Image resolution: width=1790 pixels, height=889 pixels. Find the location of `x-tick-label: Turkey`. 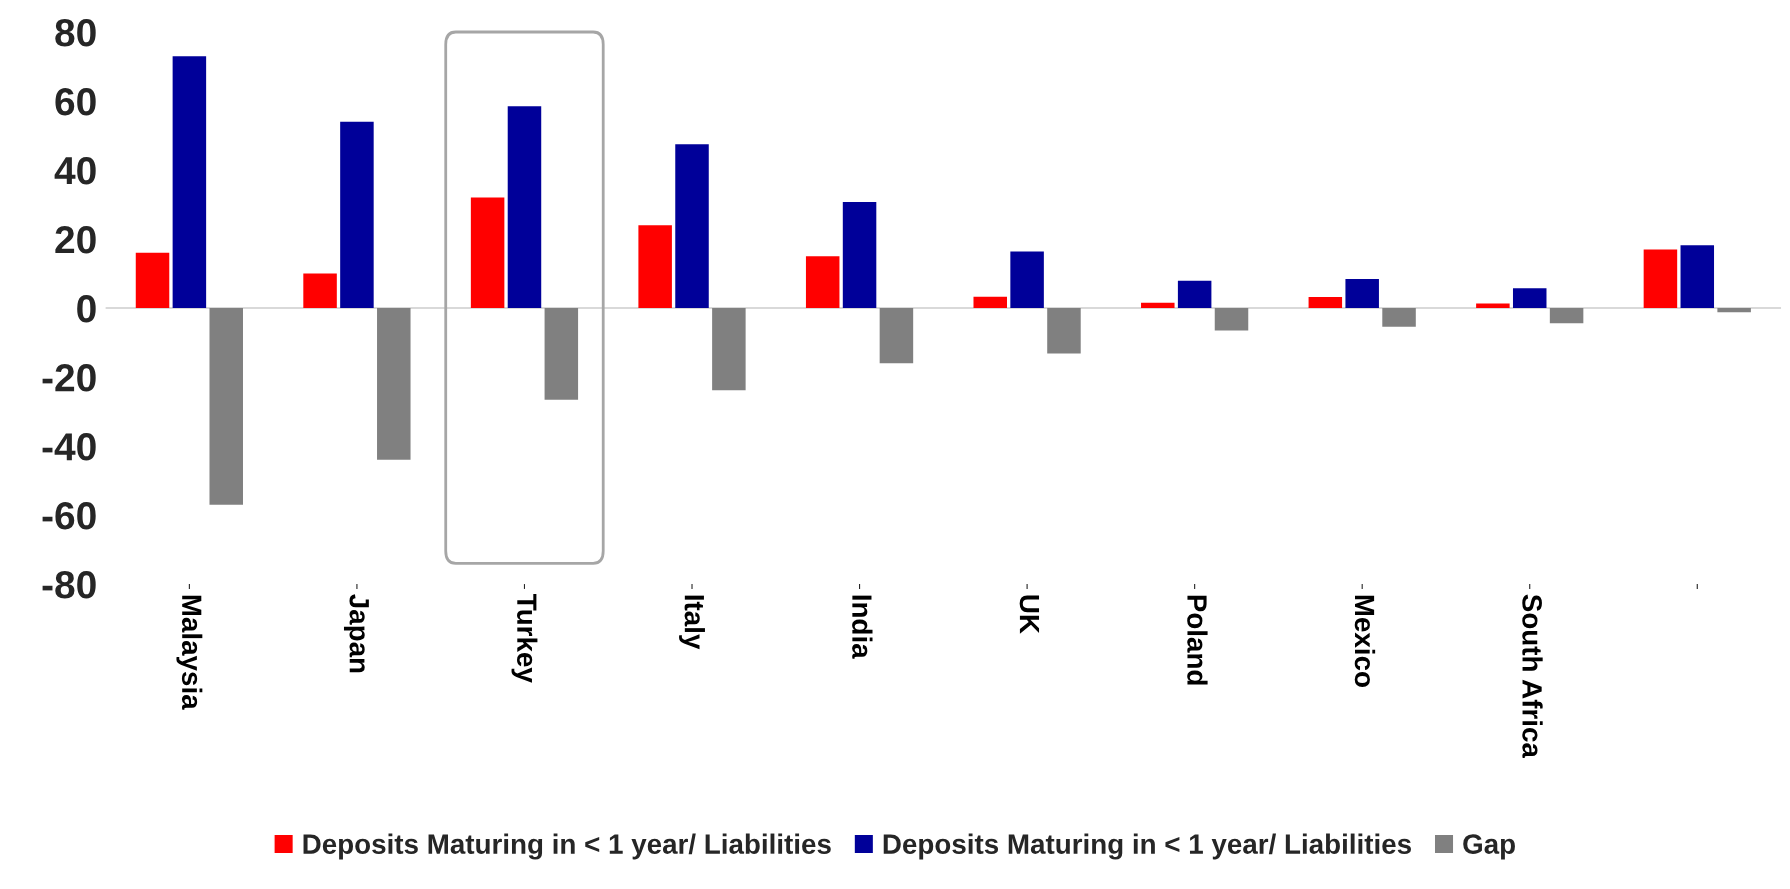

x-tick-label: Turkey is located at coordinates (524, 638).